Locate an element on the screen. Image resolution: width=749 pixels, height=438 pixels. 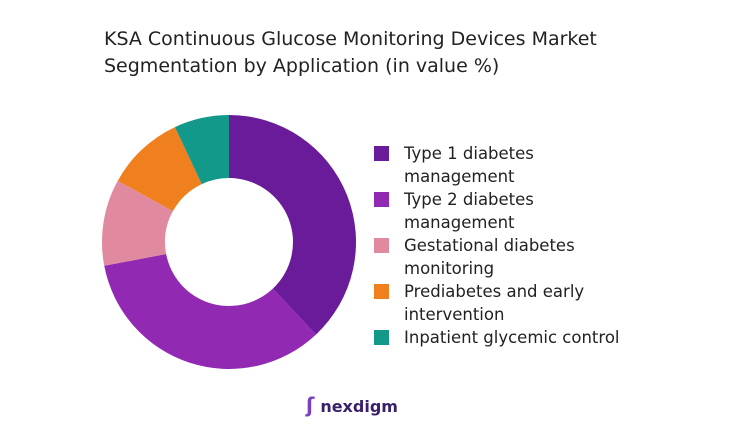
legend-label: Type 2 diabetes management is located at coordinates (469, 211).